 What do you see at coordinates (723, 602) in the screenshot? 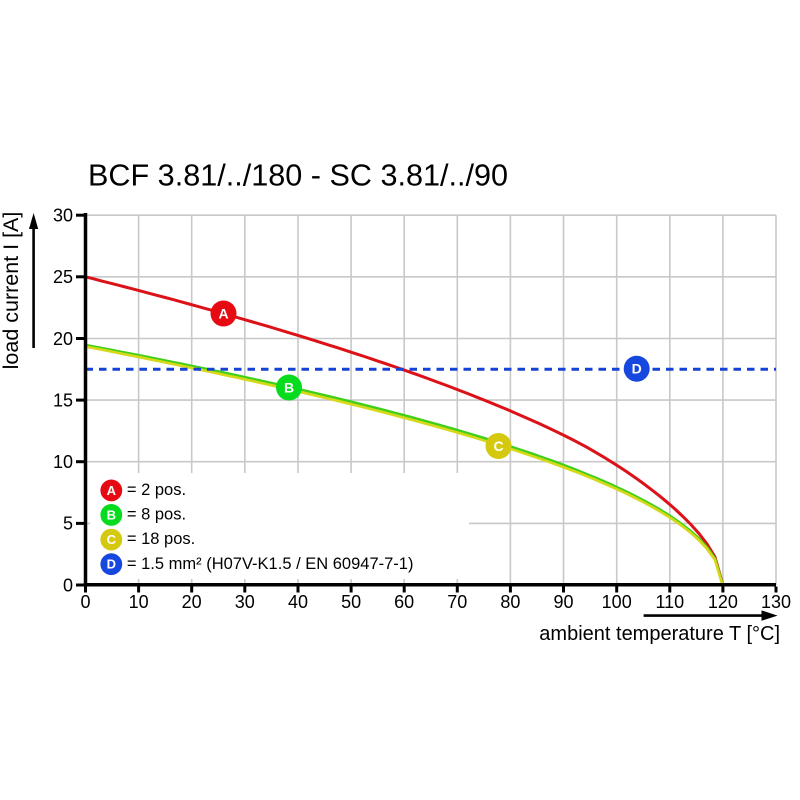
I see `svg-text: 120` at bounding box center [723, 602].